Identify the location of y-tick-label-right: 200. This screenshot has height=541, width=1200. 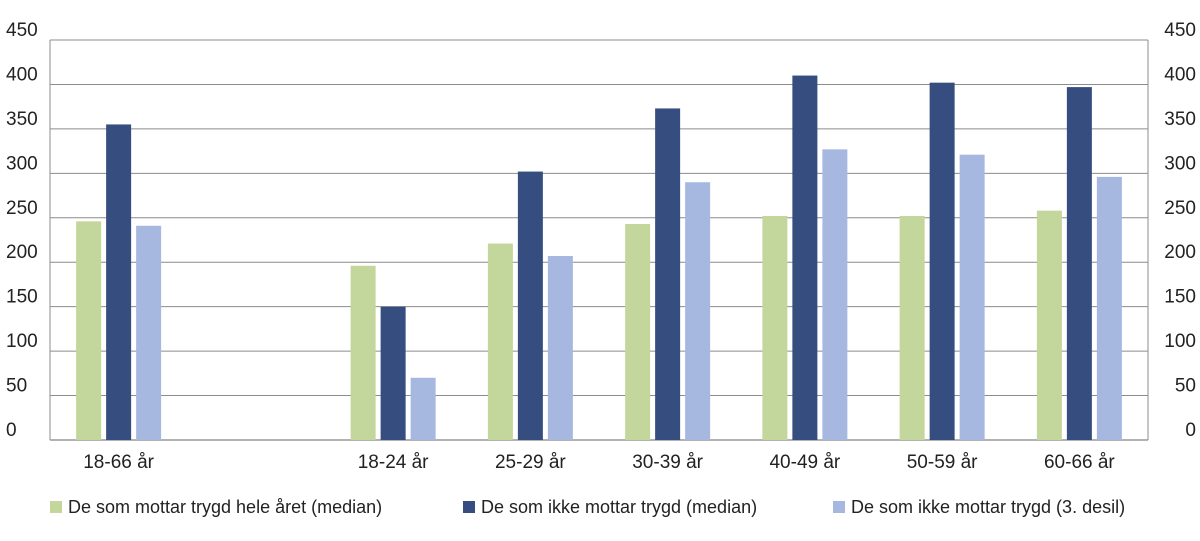
(1180, 252).